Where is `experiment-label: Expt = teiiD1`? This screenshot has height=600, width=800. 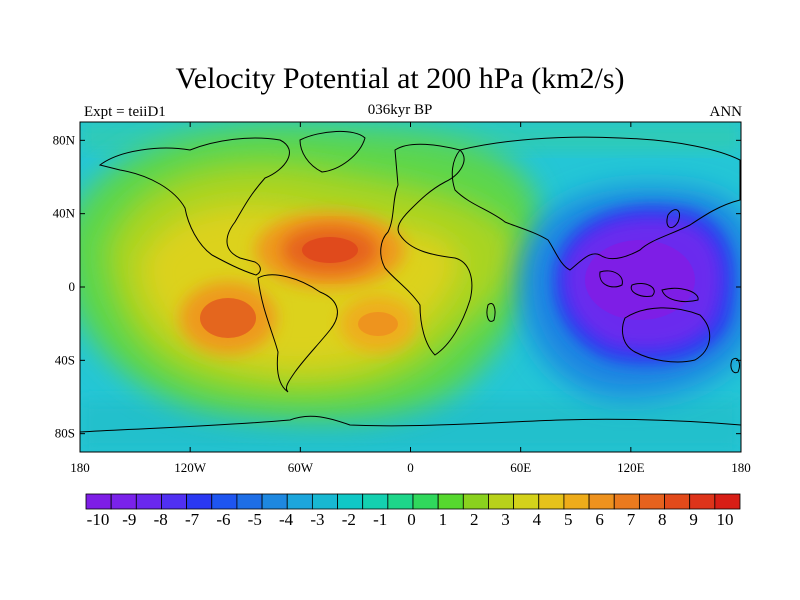
experiment-label: Expt = teiiD1 is located at coordinates (125, 112).